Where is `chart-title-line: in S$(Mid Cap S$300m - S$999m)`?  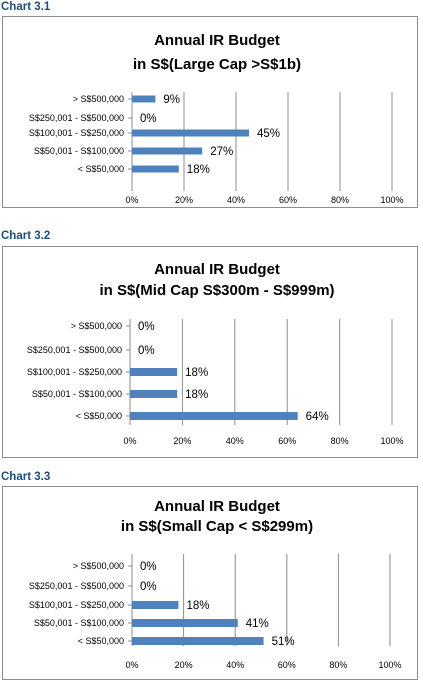 chart-title-line: in S$(Mid Cap S$300m - S$999m) is located at coordinates (216, 290).